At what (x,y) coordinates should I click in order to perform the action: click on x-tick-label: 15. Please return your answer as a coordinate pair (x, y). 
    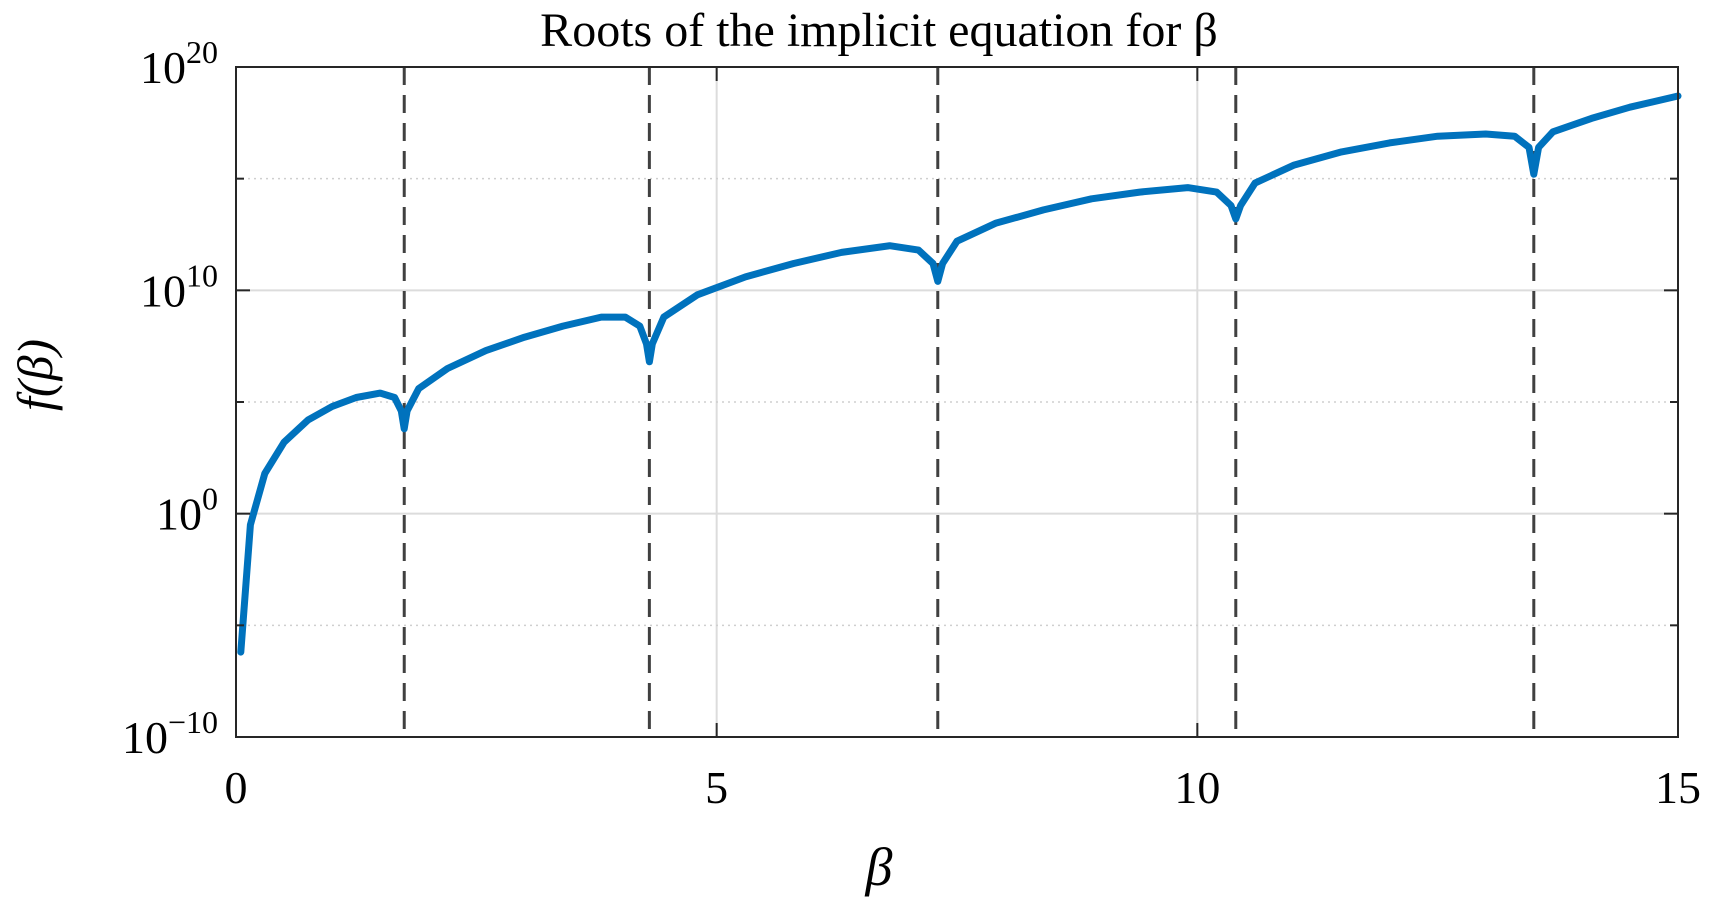
    Looking at the image, I should click on (1678, 787).